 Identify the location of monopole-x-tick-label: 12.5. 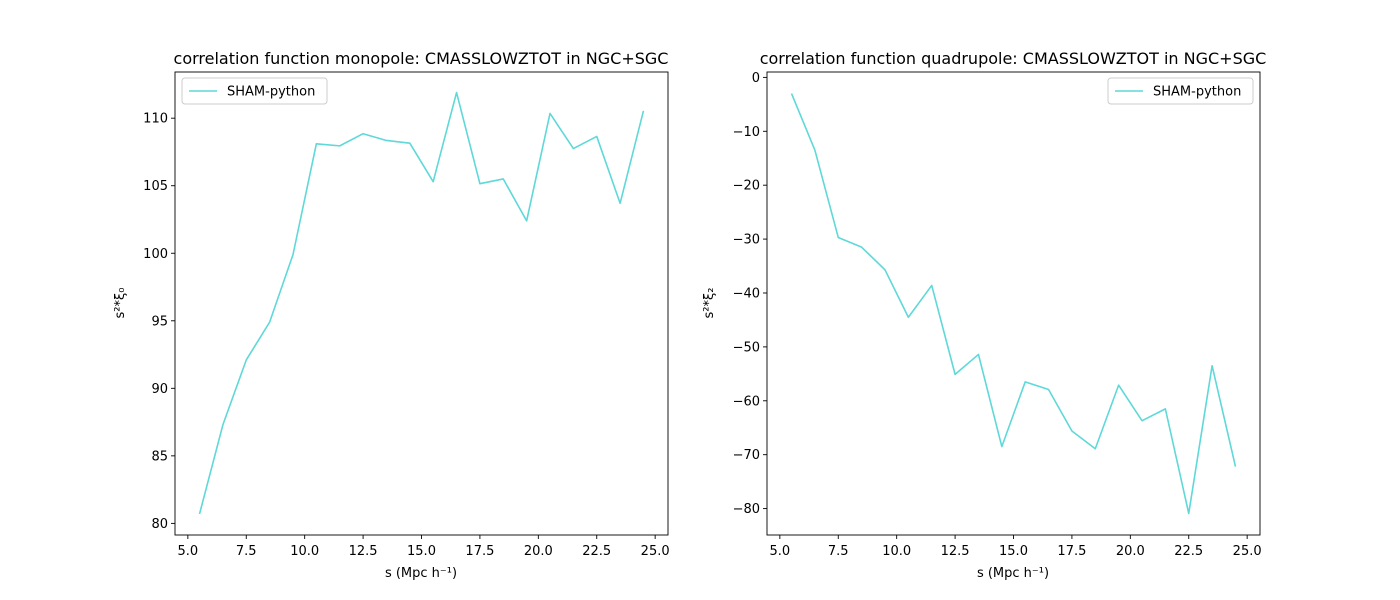
(363, 551).